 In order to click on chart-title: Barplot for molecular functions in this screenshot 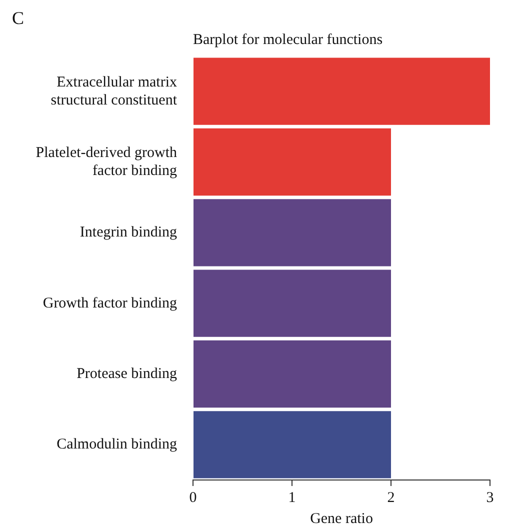, I will do `click(288, 40)`.